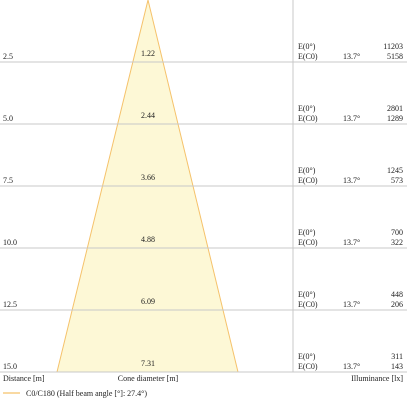 The image size is (407, 407). I want to click on e0-value: 311, so click(397, 356).